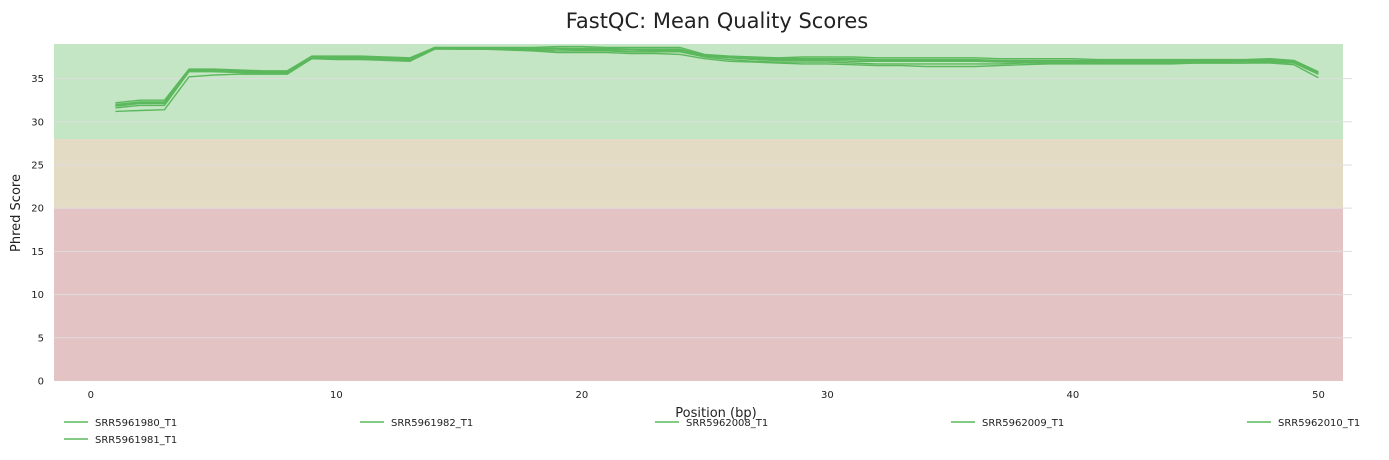 This screenshot has width=1389, height=460. Describe the element at coordinates (16, 213) in the screenshot. I see `y-axis-label: Phred Score` at that location.